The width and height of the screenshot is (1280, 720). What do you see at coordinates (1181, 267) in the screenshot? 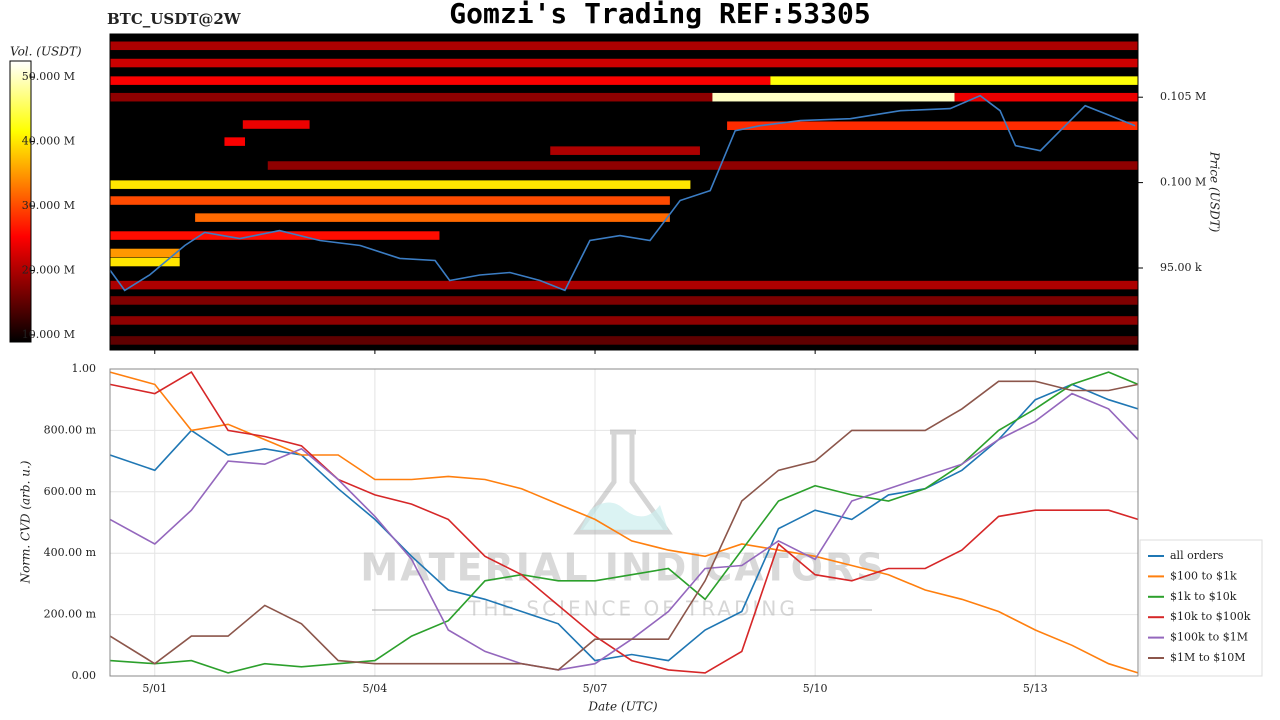
I see `y-tick-label: 95.00 k` at bounding box center [1181, 267].